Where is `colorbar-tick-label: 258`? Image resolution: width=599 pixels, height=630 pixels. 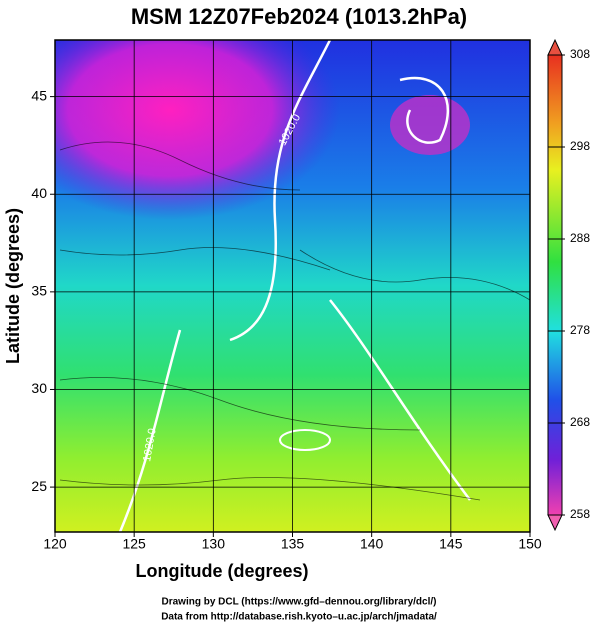 colorbar-tick-label: 258 is located at coordinates (580, 514).